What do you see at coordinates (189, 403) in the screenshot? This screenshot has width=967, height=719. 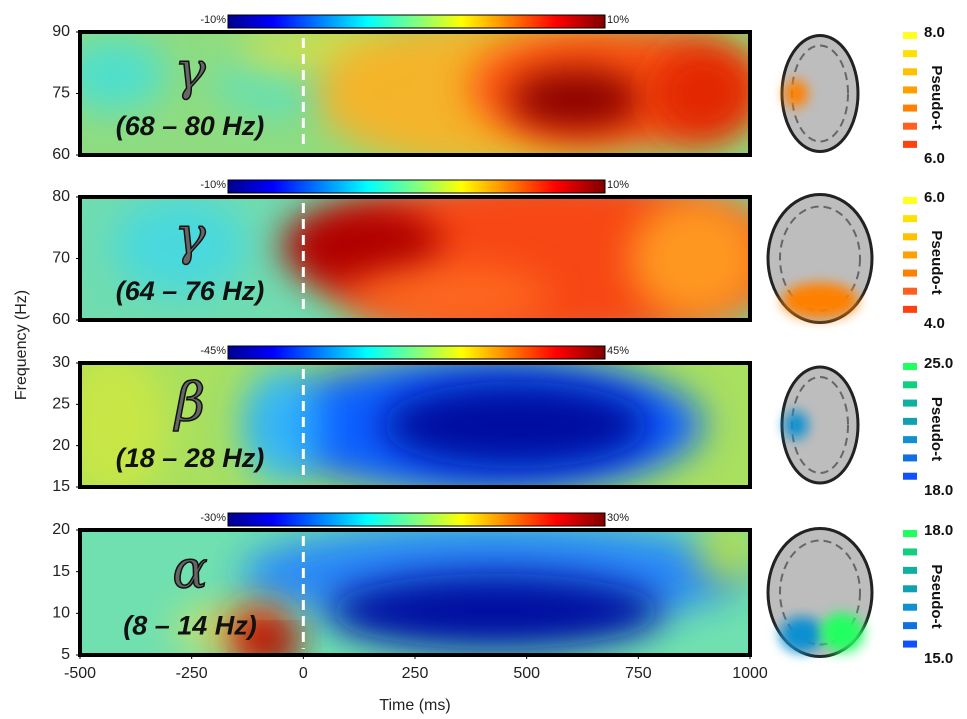 I see `band-symbol: β` at bounding box center [189, 403].